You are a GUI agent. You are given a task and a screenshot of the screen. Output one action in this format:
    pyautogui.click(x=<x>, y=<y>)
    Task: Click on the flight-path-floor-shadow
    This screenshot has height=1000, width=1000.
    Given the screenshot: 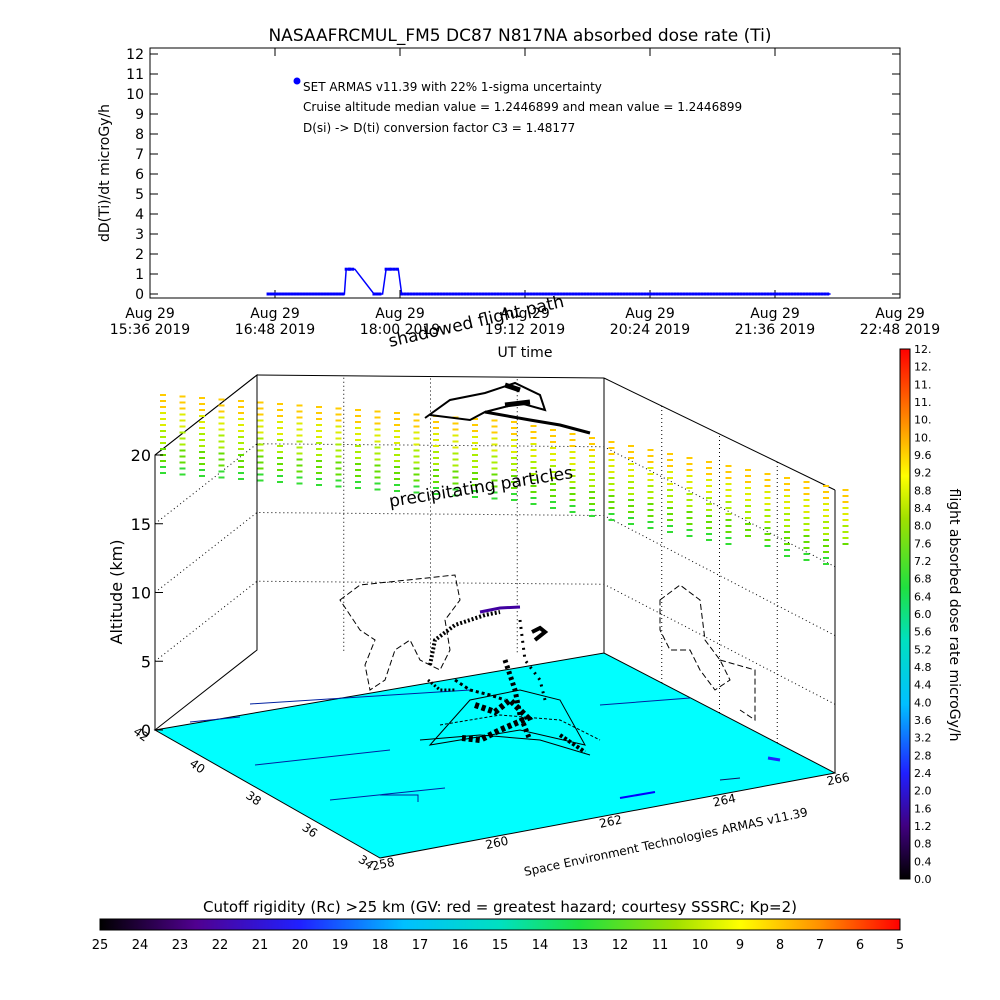 What is the action you would take?
    pyautogui.click(x=510, y=707)
    